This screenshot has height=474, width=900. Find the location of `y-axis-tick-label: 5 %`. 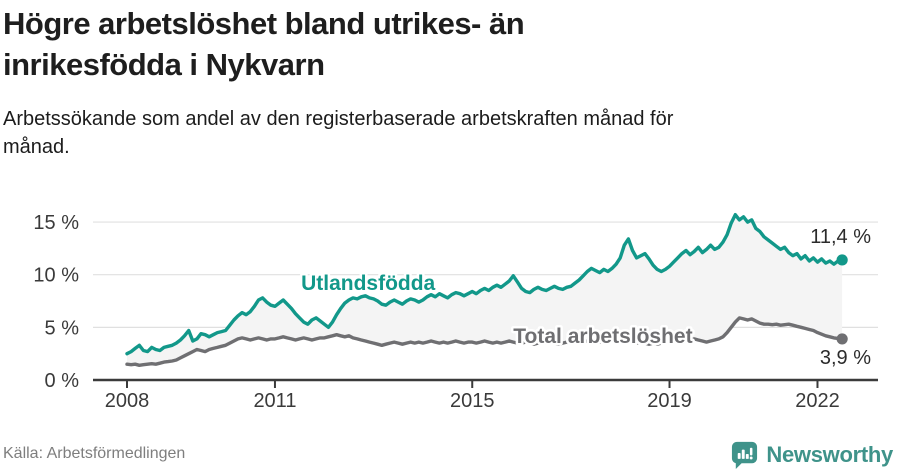

y-axis-tick-label: 5 % is located at coordinates (62, 328).